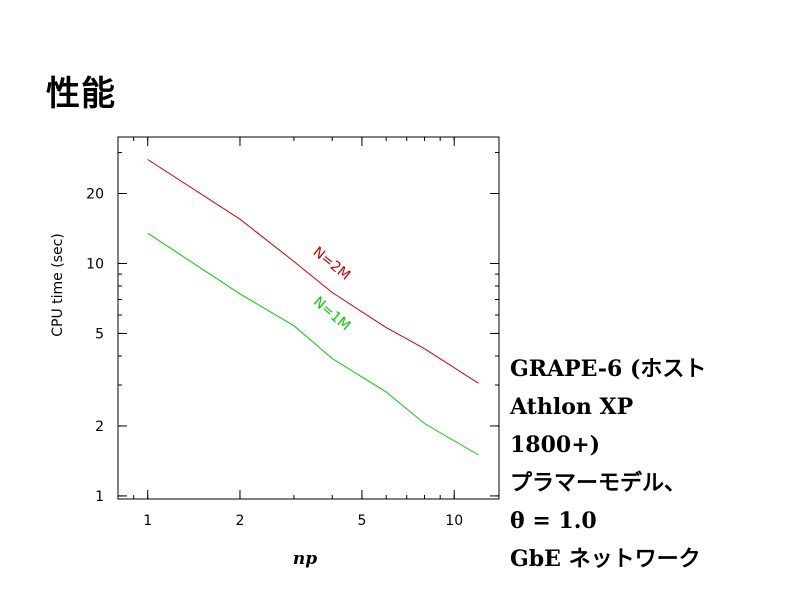 The height and width of the screenshot is (600, 800). What do you see at coordinates (81, 94) in the screenshot?
I see `slide-title: 性能` at bounding box center [81, 94].